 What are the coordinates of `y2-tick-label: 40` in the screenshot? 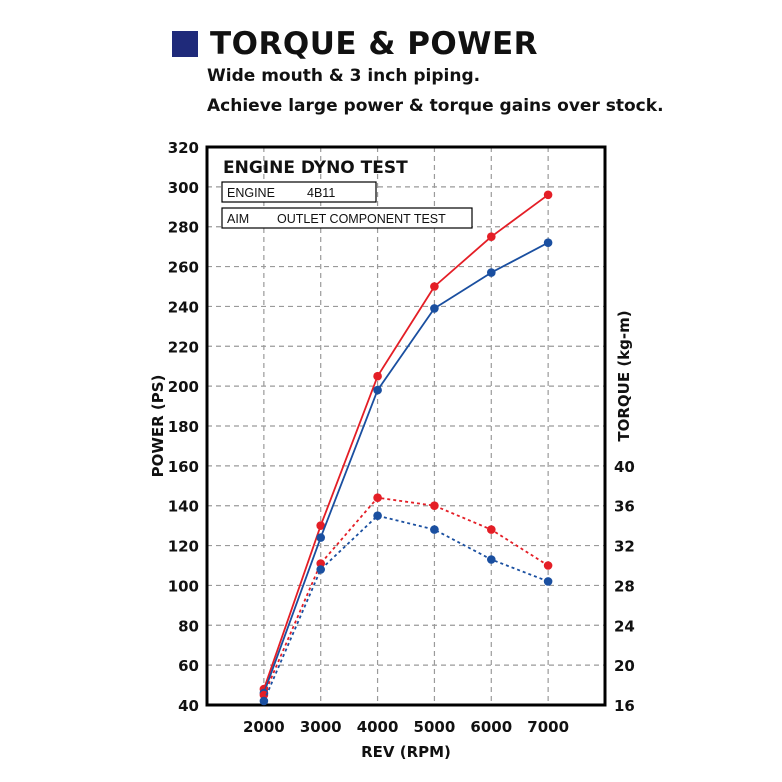 It's located at (624, 467).